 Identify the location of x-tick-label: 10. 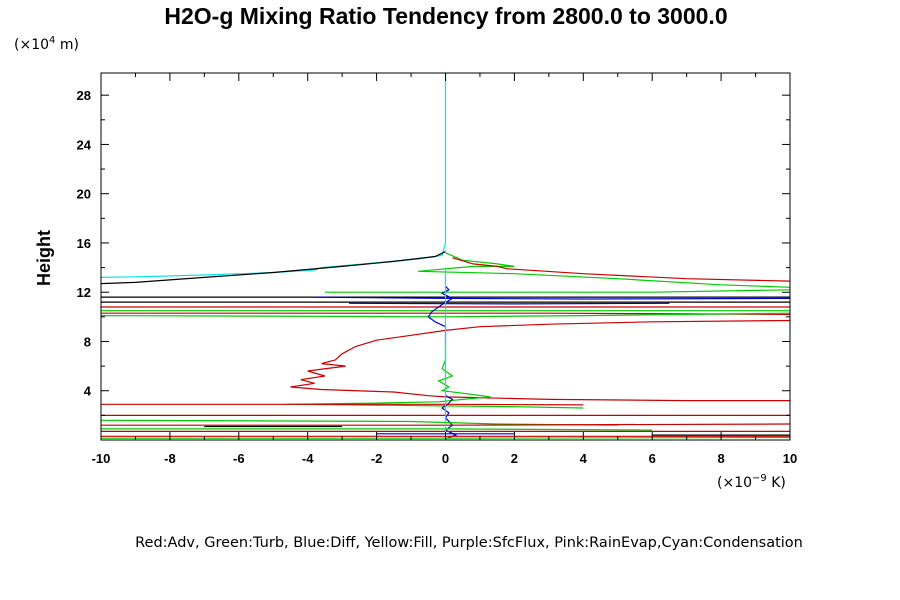
(790, 458).